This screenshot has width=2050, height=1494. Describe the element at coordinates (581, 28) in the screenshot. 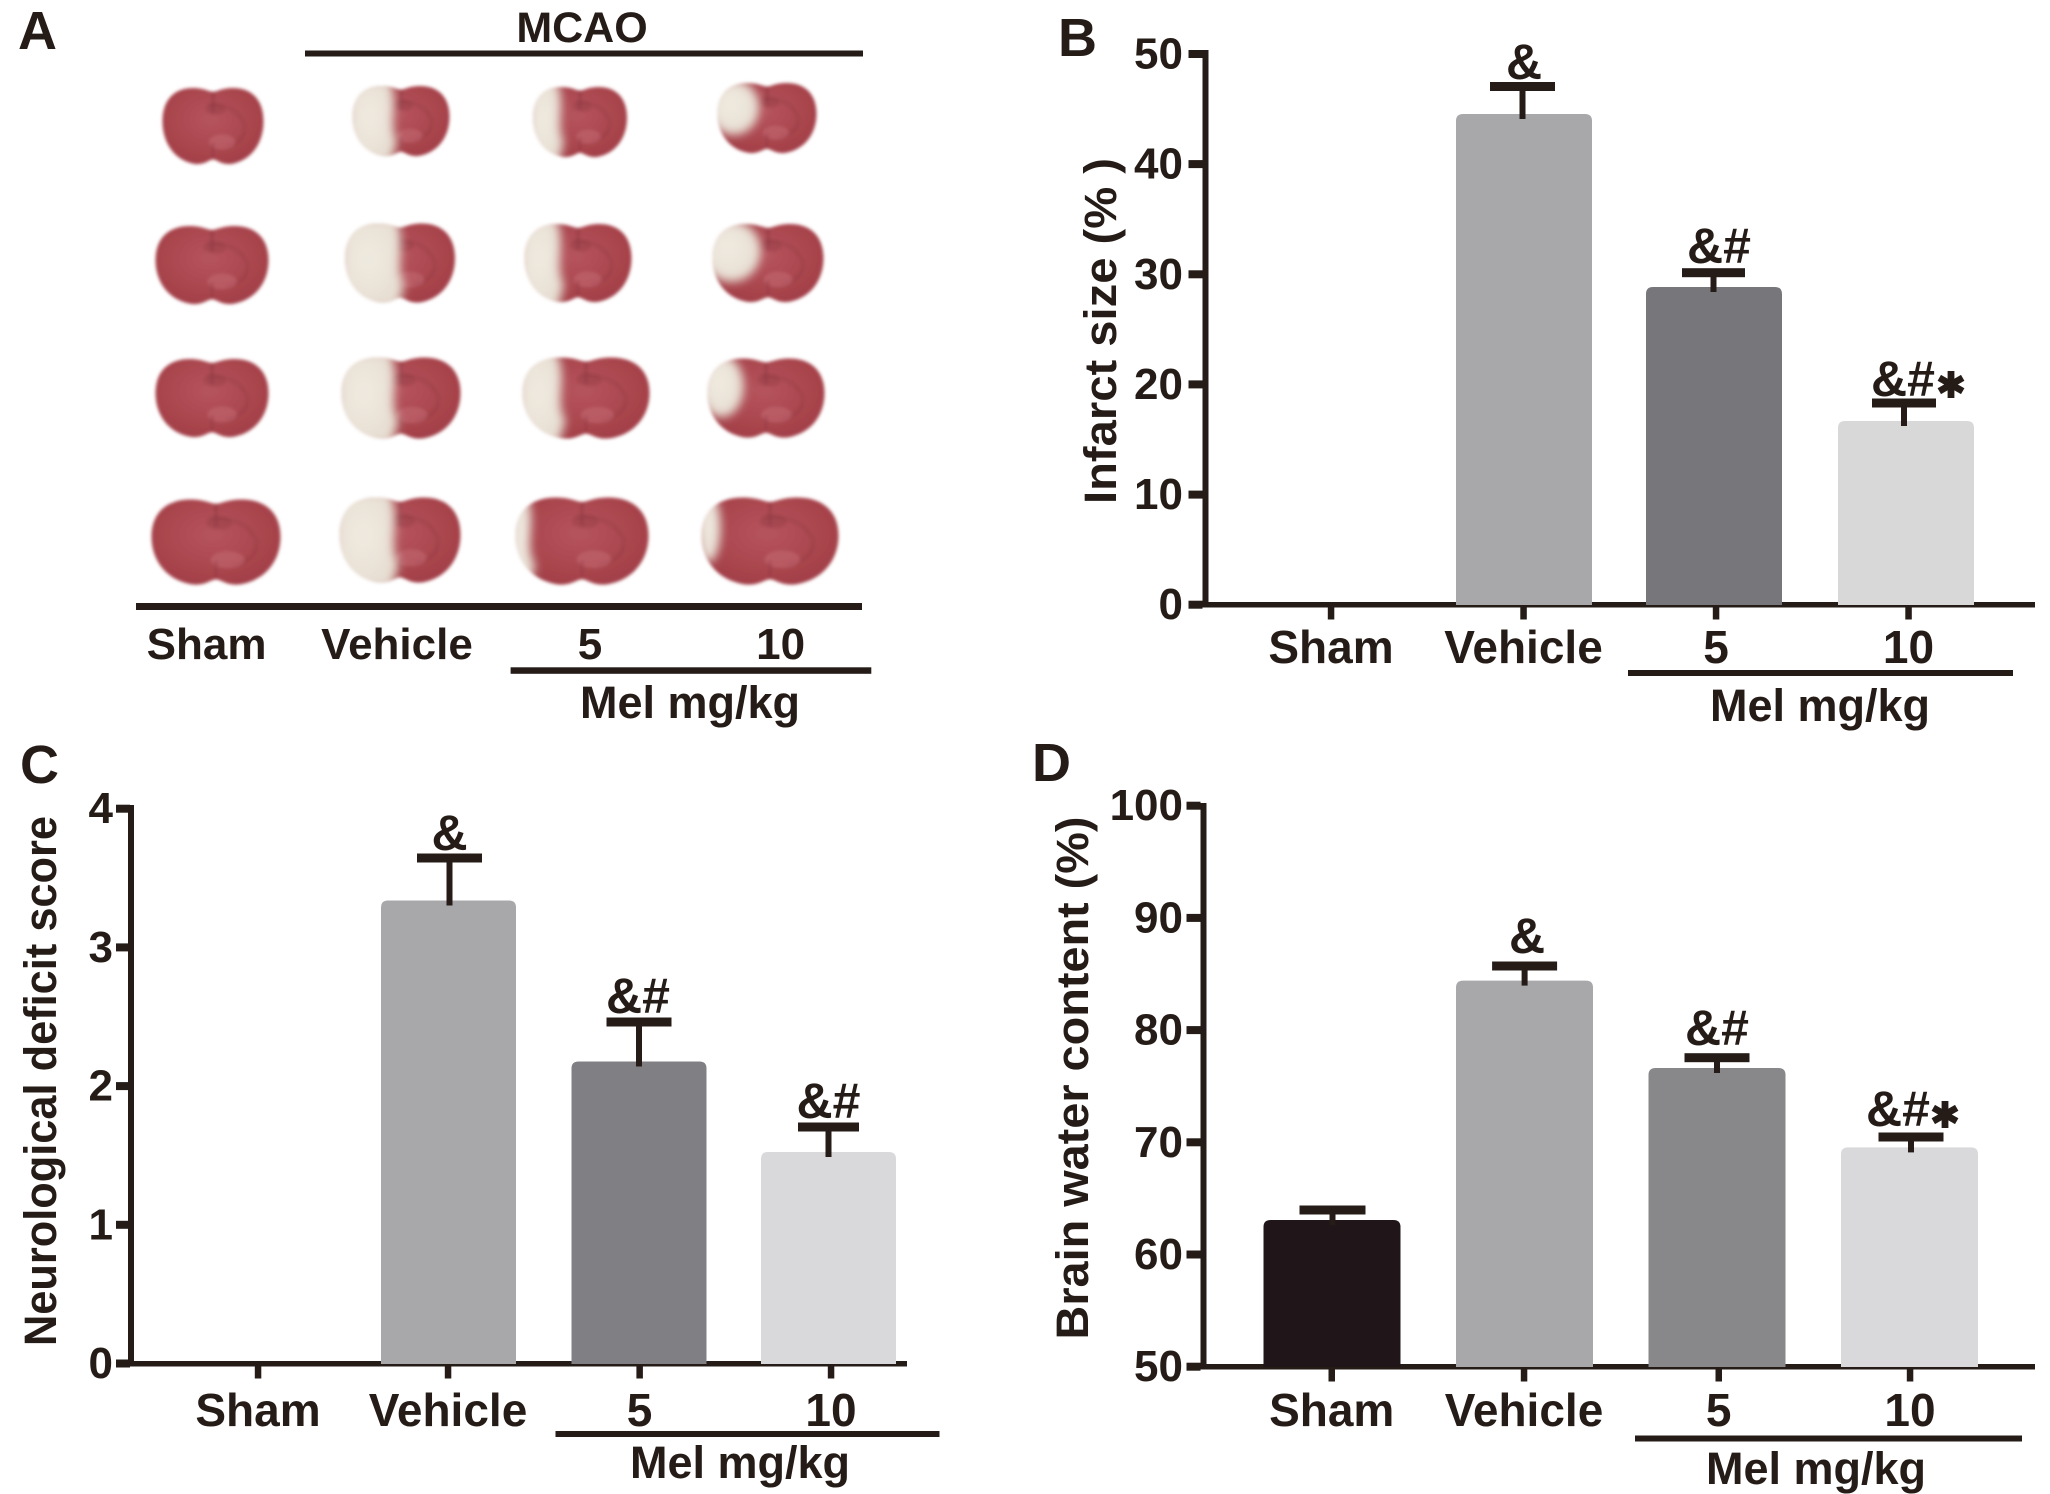

I see `svg-text: MCAO` at that location.